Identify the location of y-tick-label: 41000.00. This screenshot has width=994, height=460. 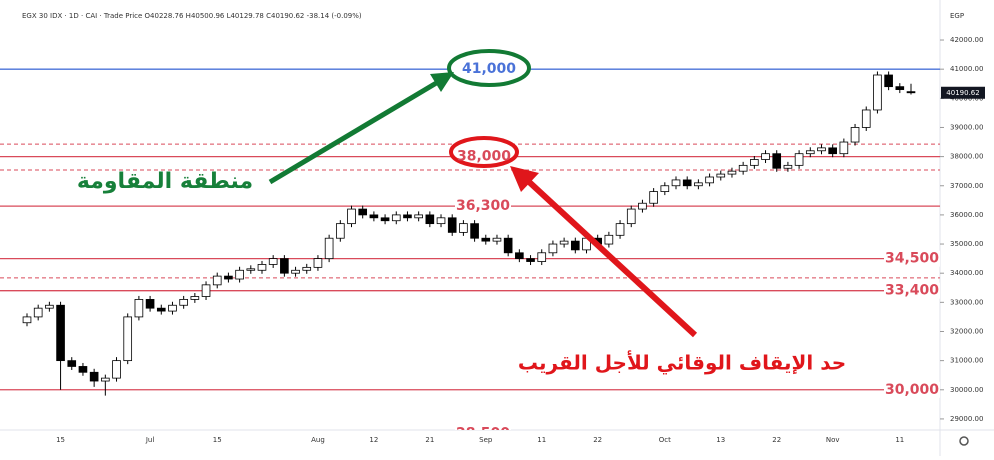
(966, 69).